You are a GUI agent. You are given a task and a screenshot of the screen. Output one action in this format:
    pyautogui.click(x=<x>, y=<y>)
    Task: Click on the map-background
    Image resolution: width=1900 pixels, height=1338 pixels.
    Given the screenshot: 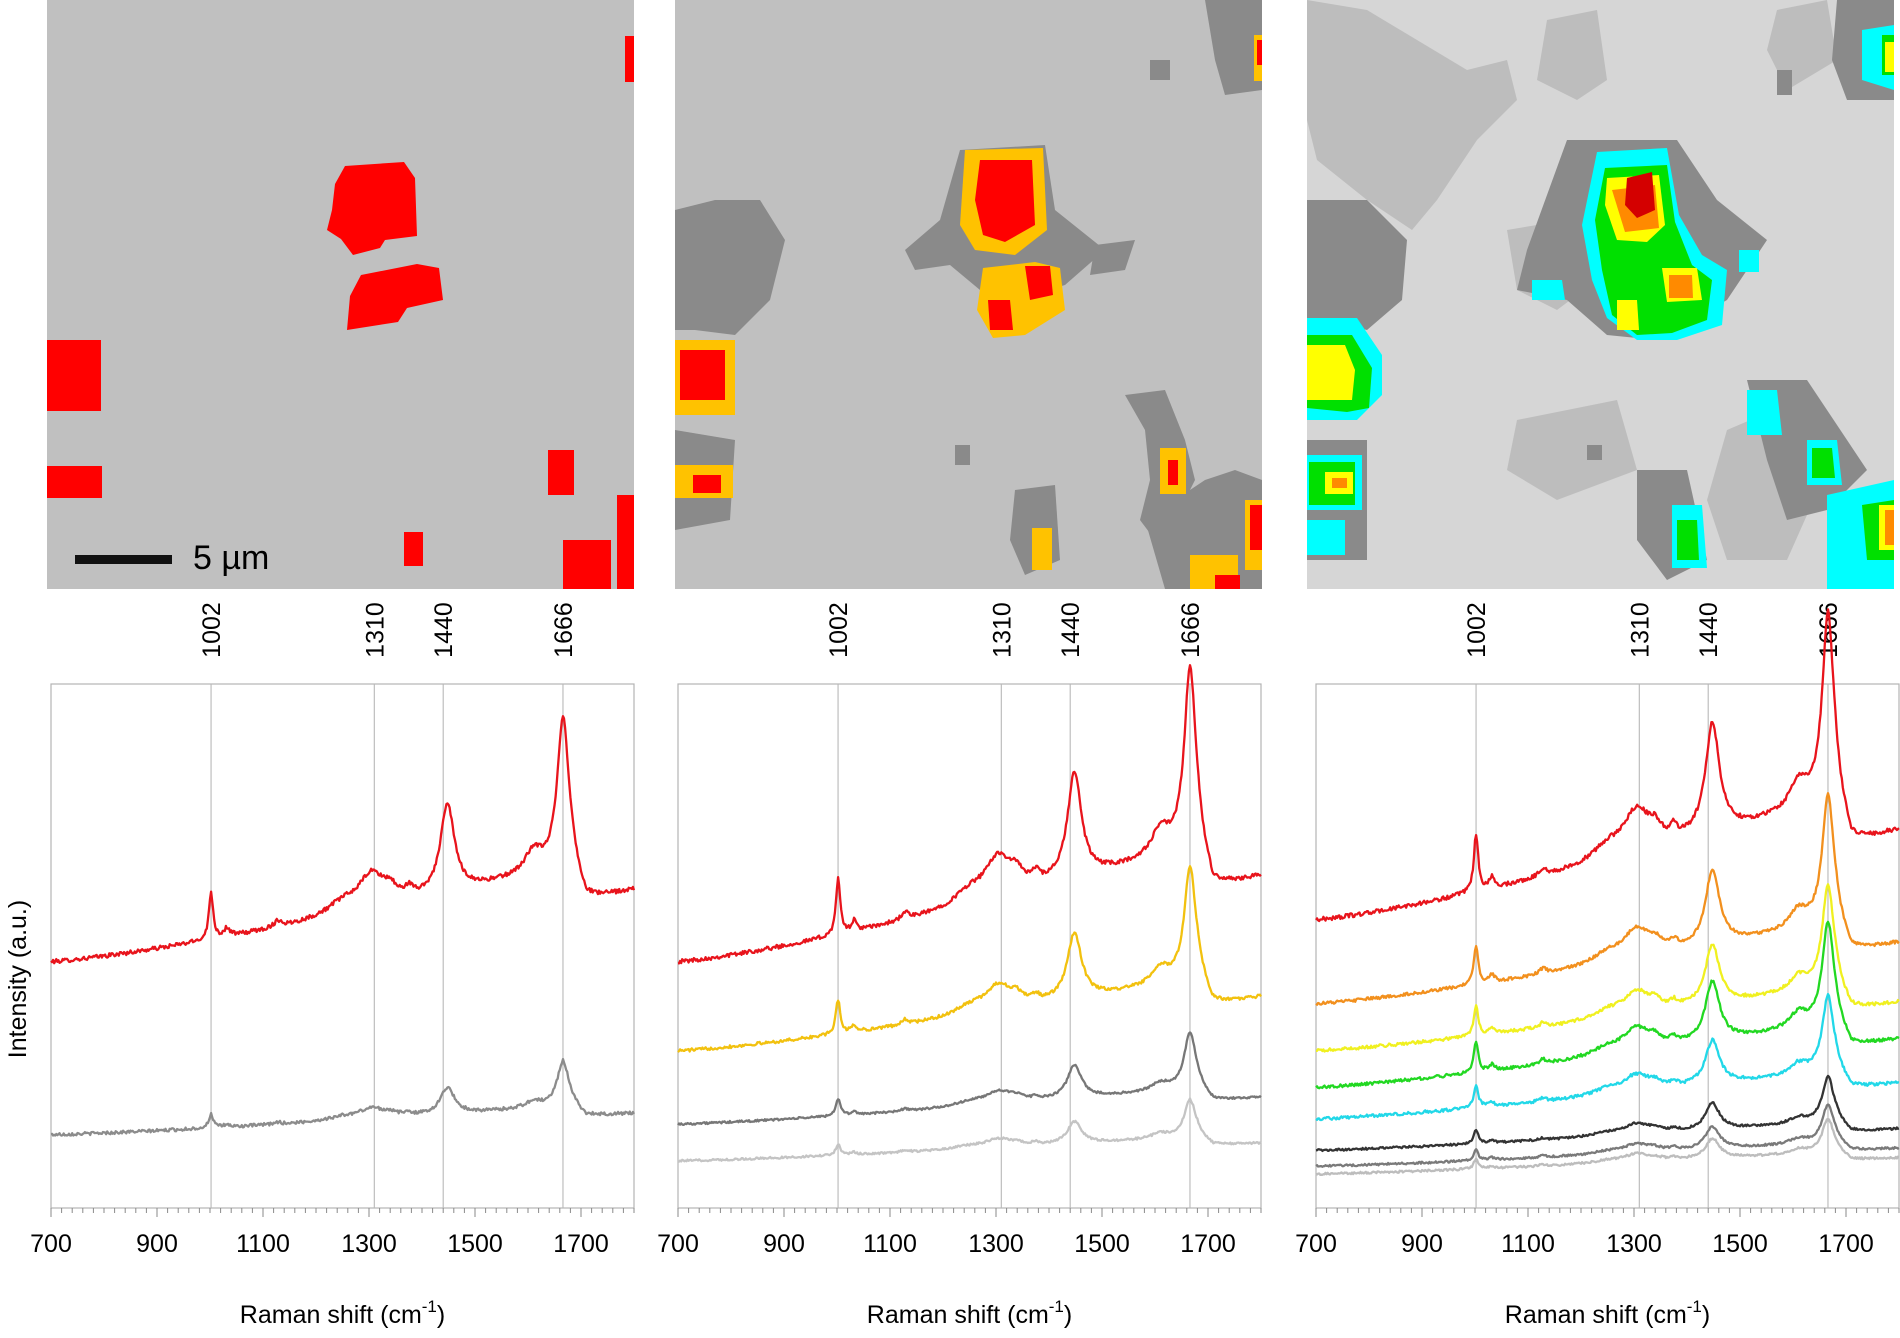 What is the action you would take?
    pyautogui.click(x=340, y=294)
    